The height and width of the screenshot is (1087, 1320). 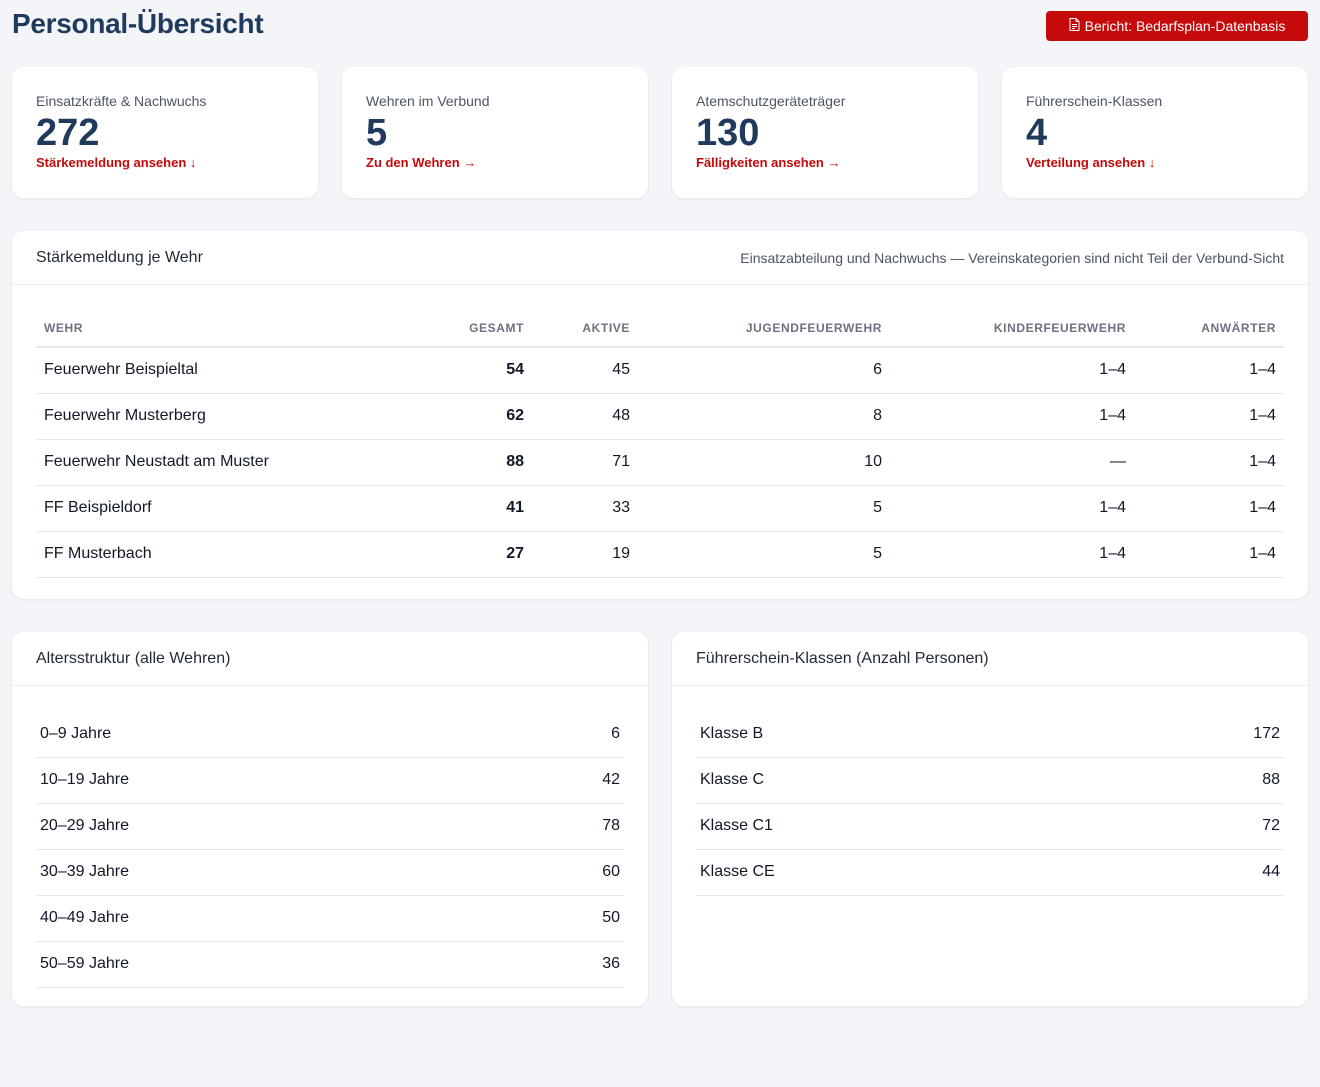 I want to click on stat-value: 5, so click(x=377, y=133).